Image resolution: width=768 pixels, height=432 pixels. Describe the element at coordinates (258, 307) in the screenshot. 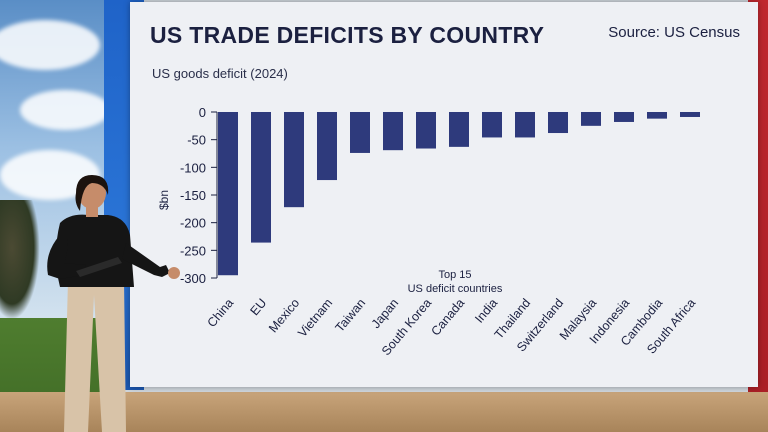

I see `x-tick-label: EU` at that location.